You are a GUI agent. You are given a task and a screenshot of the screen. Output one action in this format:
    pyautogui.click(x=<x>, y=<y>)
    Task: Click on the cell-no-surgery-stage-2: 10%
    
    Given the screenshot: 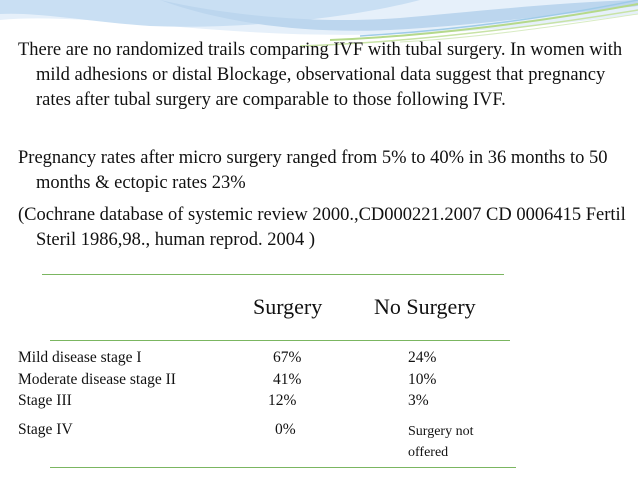 What is the action you would take?
    pyautogui.click(x=422, y=379)
    